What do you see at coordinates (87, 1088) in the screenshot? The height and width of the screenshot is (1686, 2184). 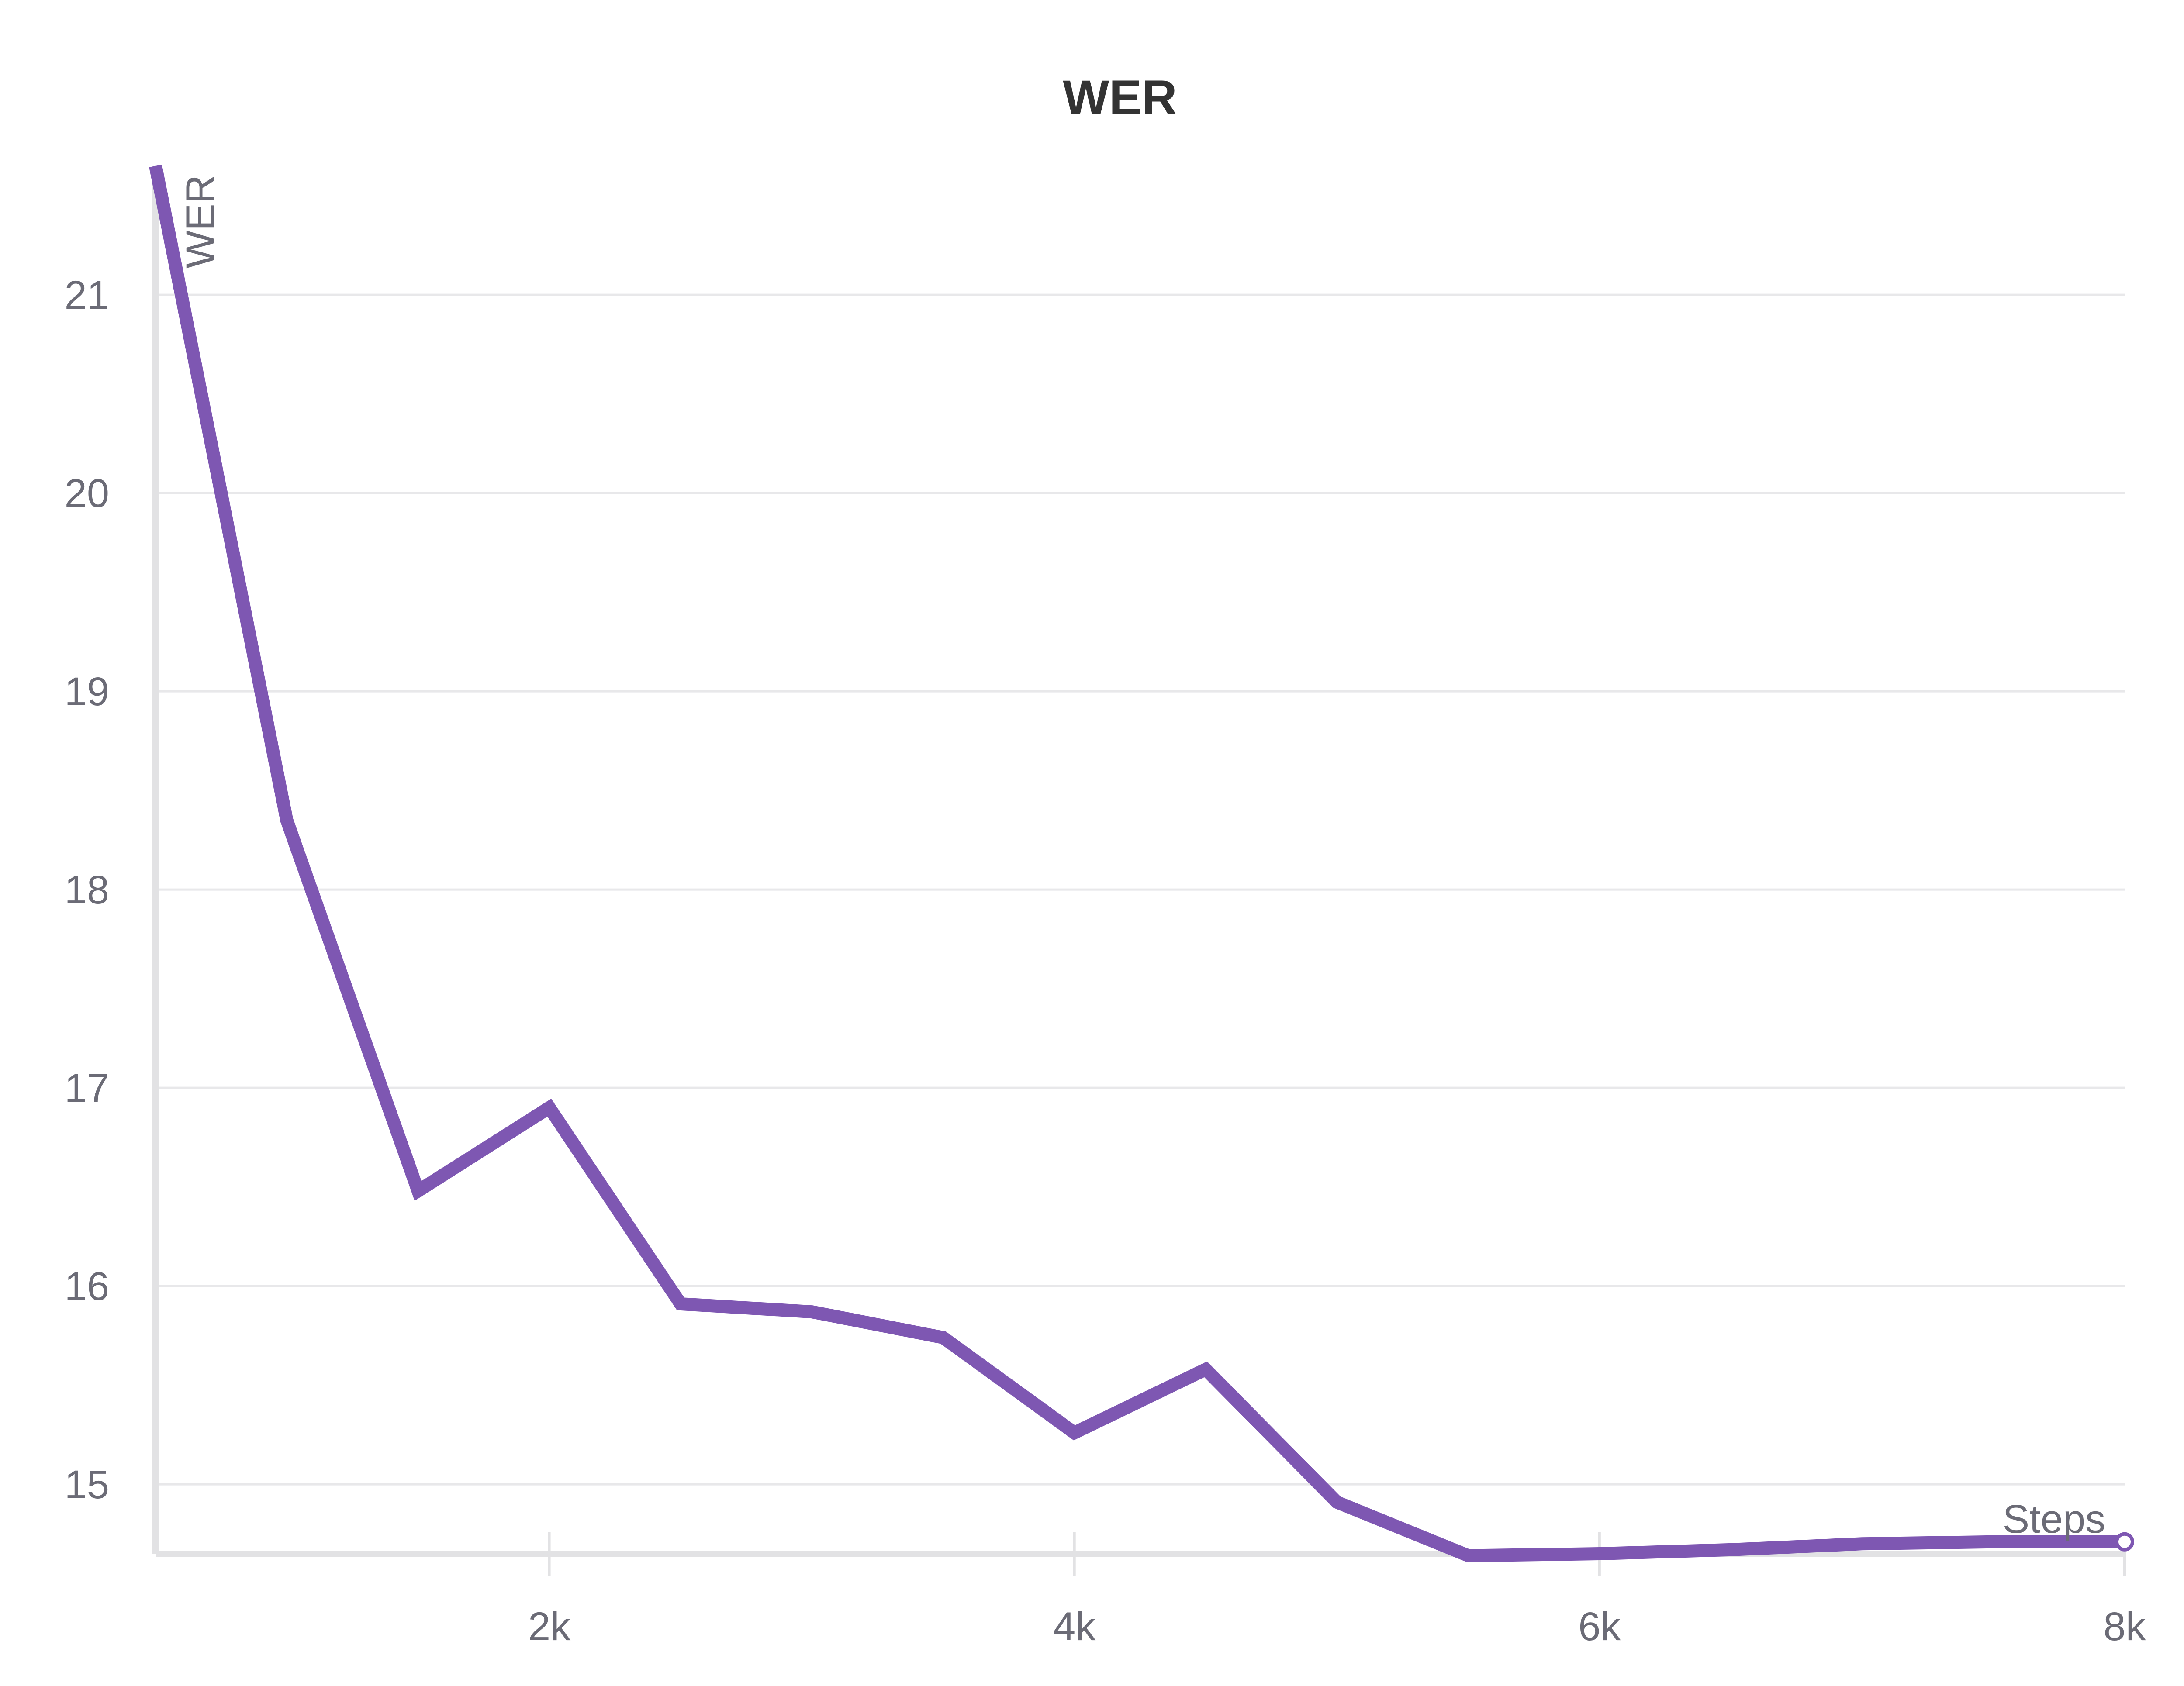 I see `y-tick-label-2: 17` at bounding box center [87, 1088].